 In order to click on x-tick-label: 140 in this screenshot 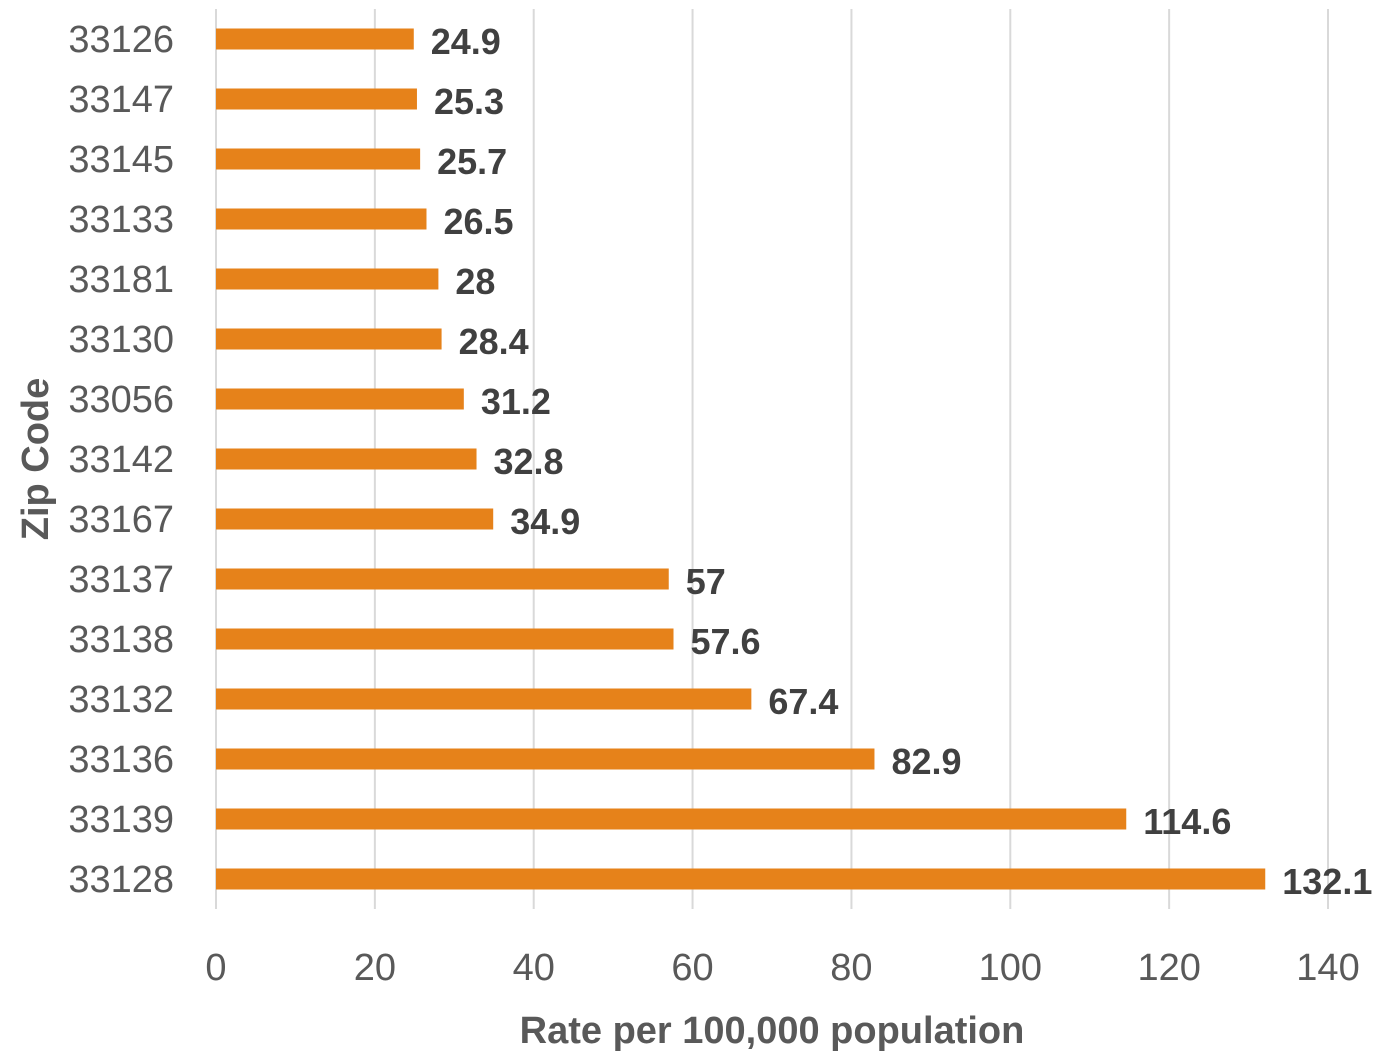, I will do `click(1327, 968)`.